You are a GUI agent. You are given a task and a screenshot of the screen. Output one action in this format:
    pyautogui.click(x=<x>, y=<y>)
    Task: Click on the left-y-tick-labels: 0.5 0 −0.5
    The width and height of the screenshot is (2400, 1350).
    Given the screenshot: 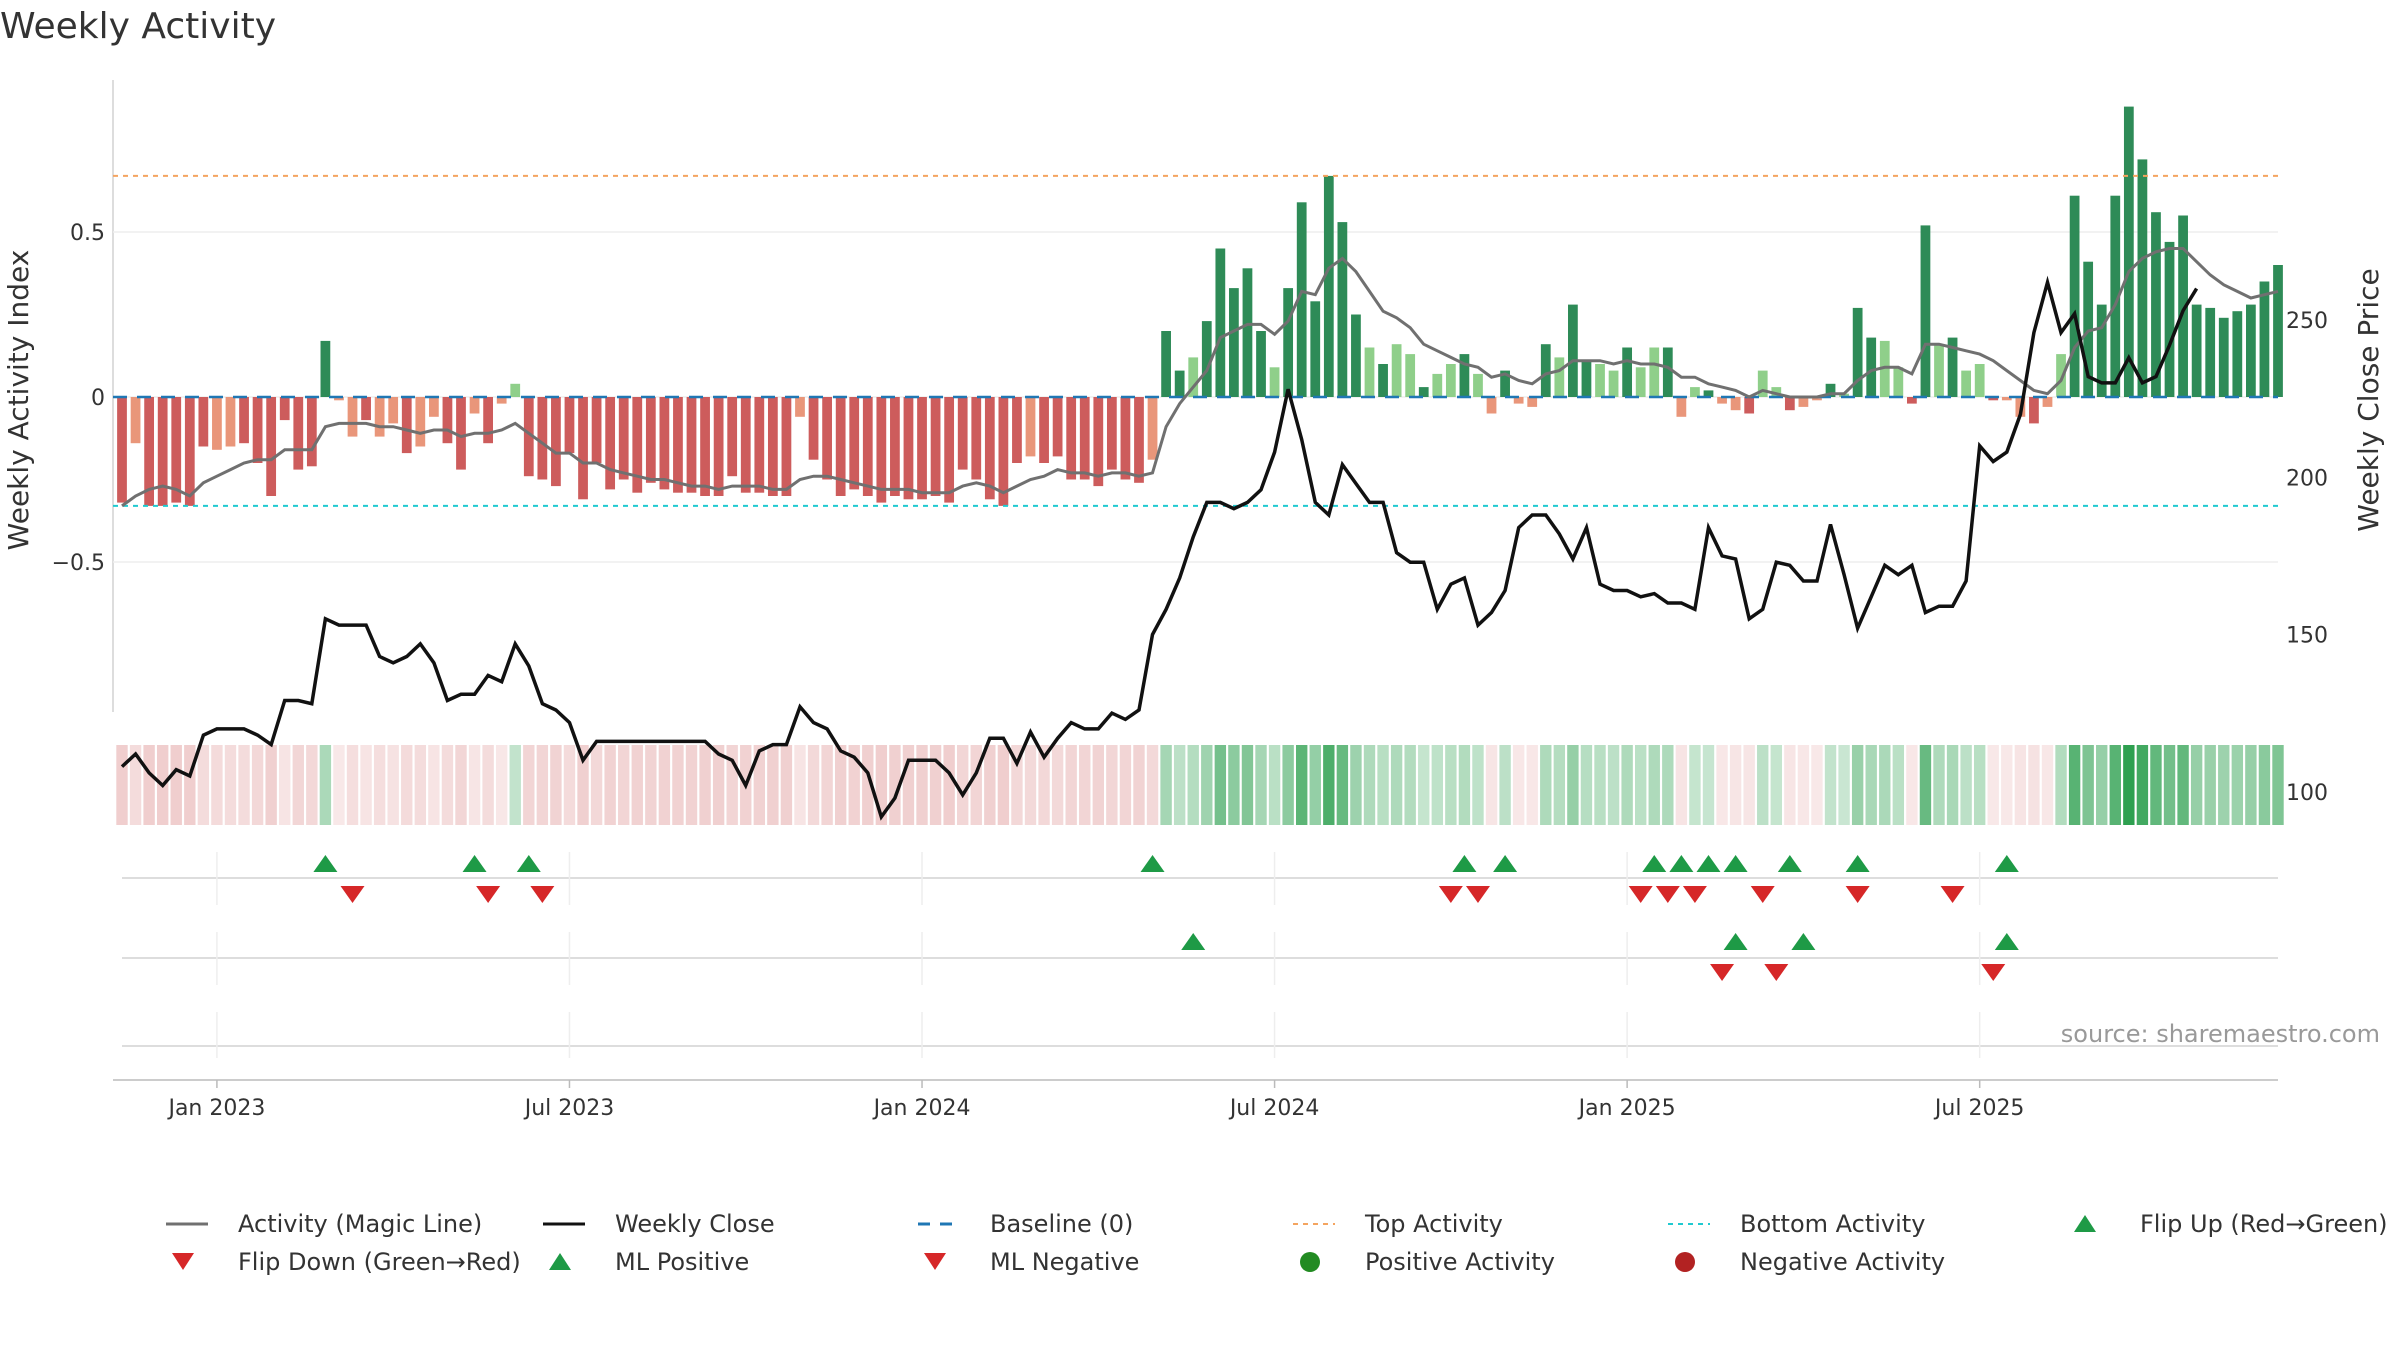 What is the action you would take?
    pyautogui.click(x=78, y=398)
    